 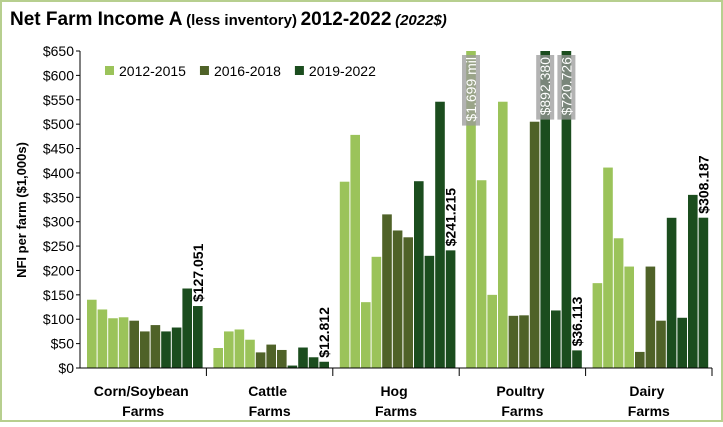 I want to click on y-tick-label: $400, so click(x=58, y=173).